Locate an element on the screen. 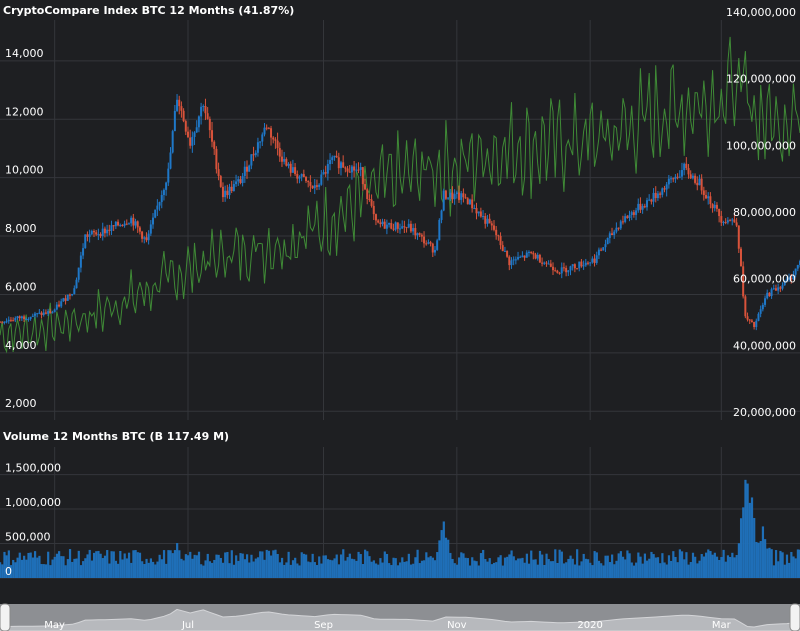 This screenshot has height=631, width=800. navigator-right-handle is located at coordinates (794, 617).